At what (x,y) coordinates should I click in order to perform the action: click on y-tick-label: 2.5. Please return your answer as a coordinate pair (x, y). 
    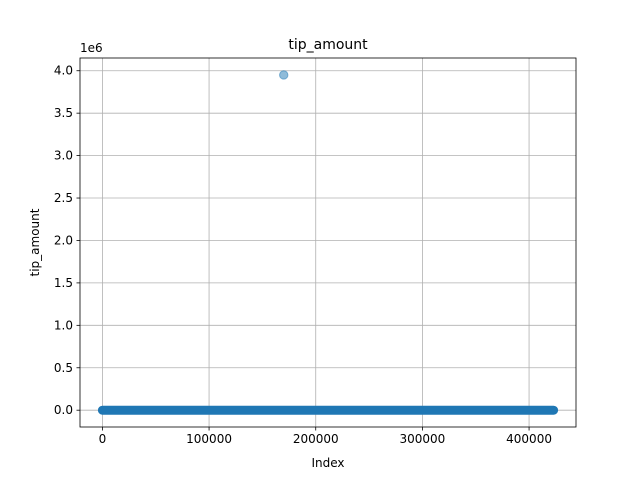
    Looking at the image, I should click on (63, 198).